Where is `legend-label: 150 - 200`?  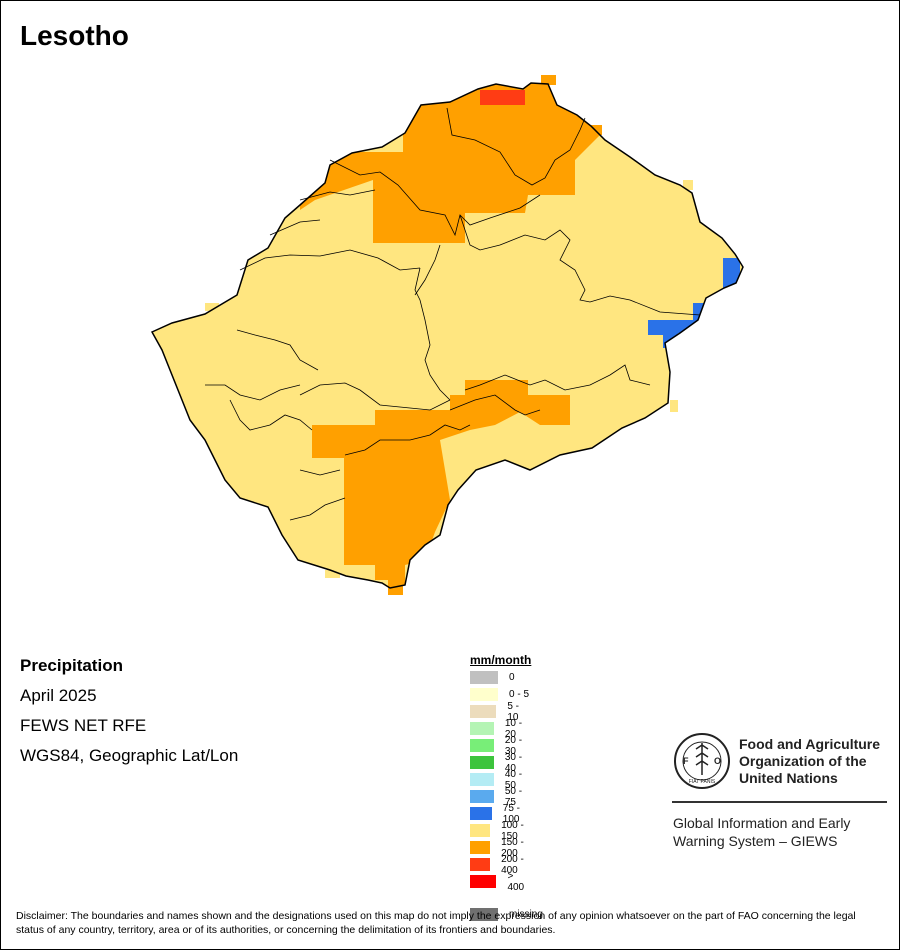
legend-label: 150 - 200 is located at coordinates (512, 847).